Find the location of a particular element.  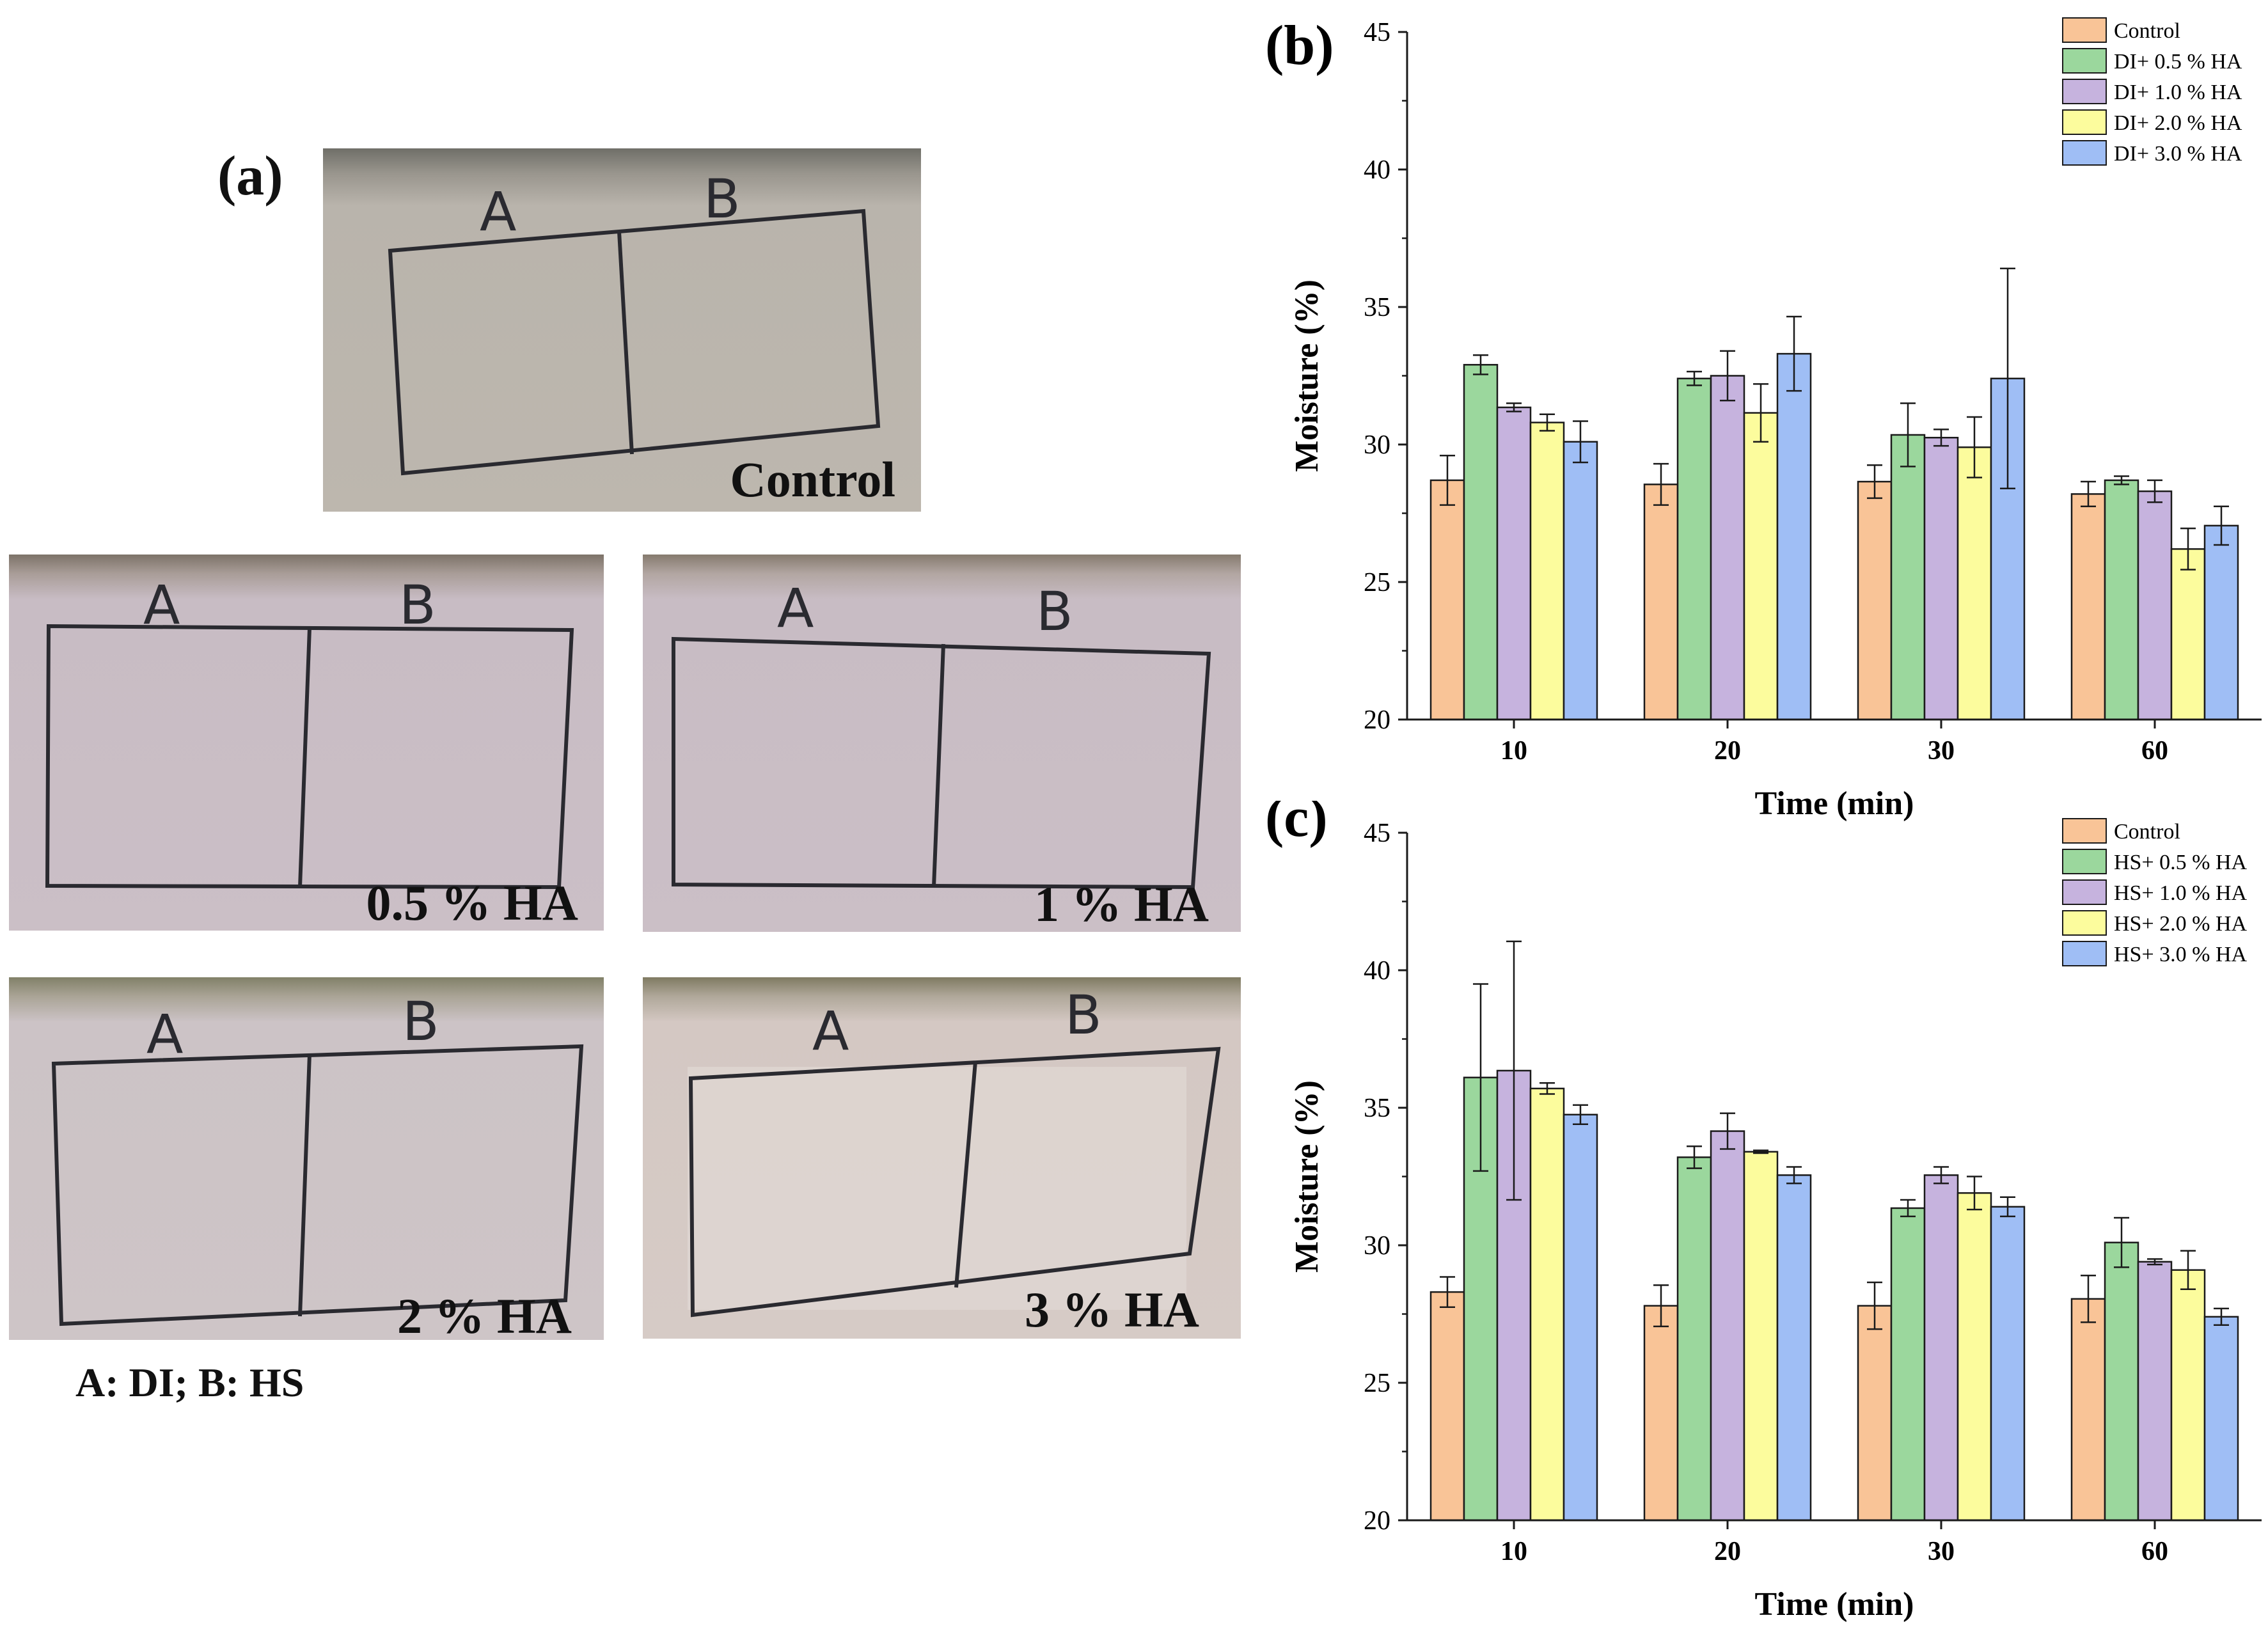

y-tick-label: 35 is located at coordinates (1377, 307).